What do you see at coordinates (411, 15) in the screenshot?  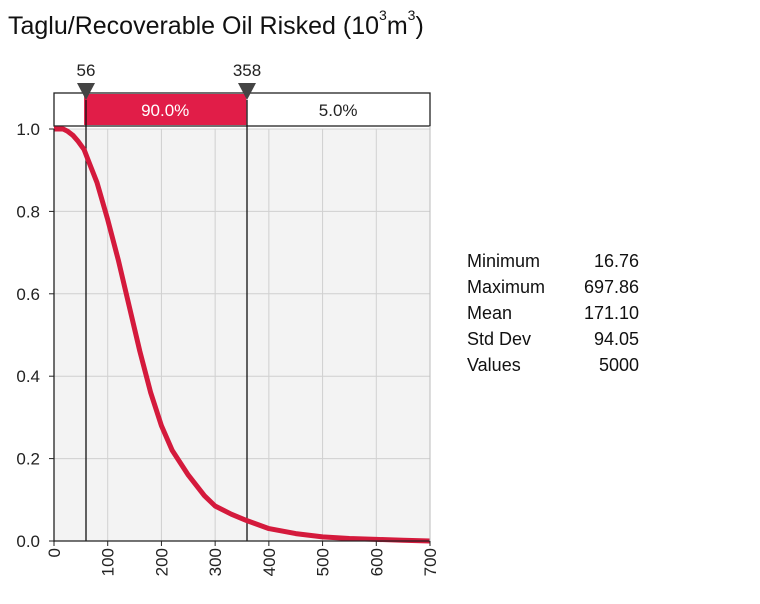 I see `chart-title-sup-2: 3` at bounding box center [411, 15].